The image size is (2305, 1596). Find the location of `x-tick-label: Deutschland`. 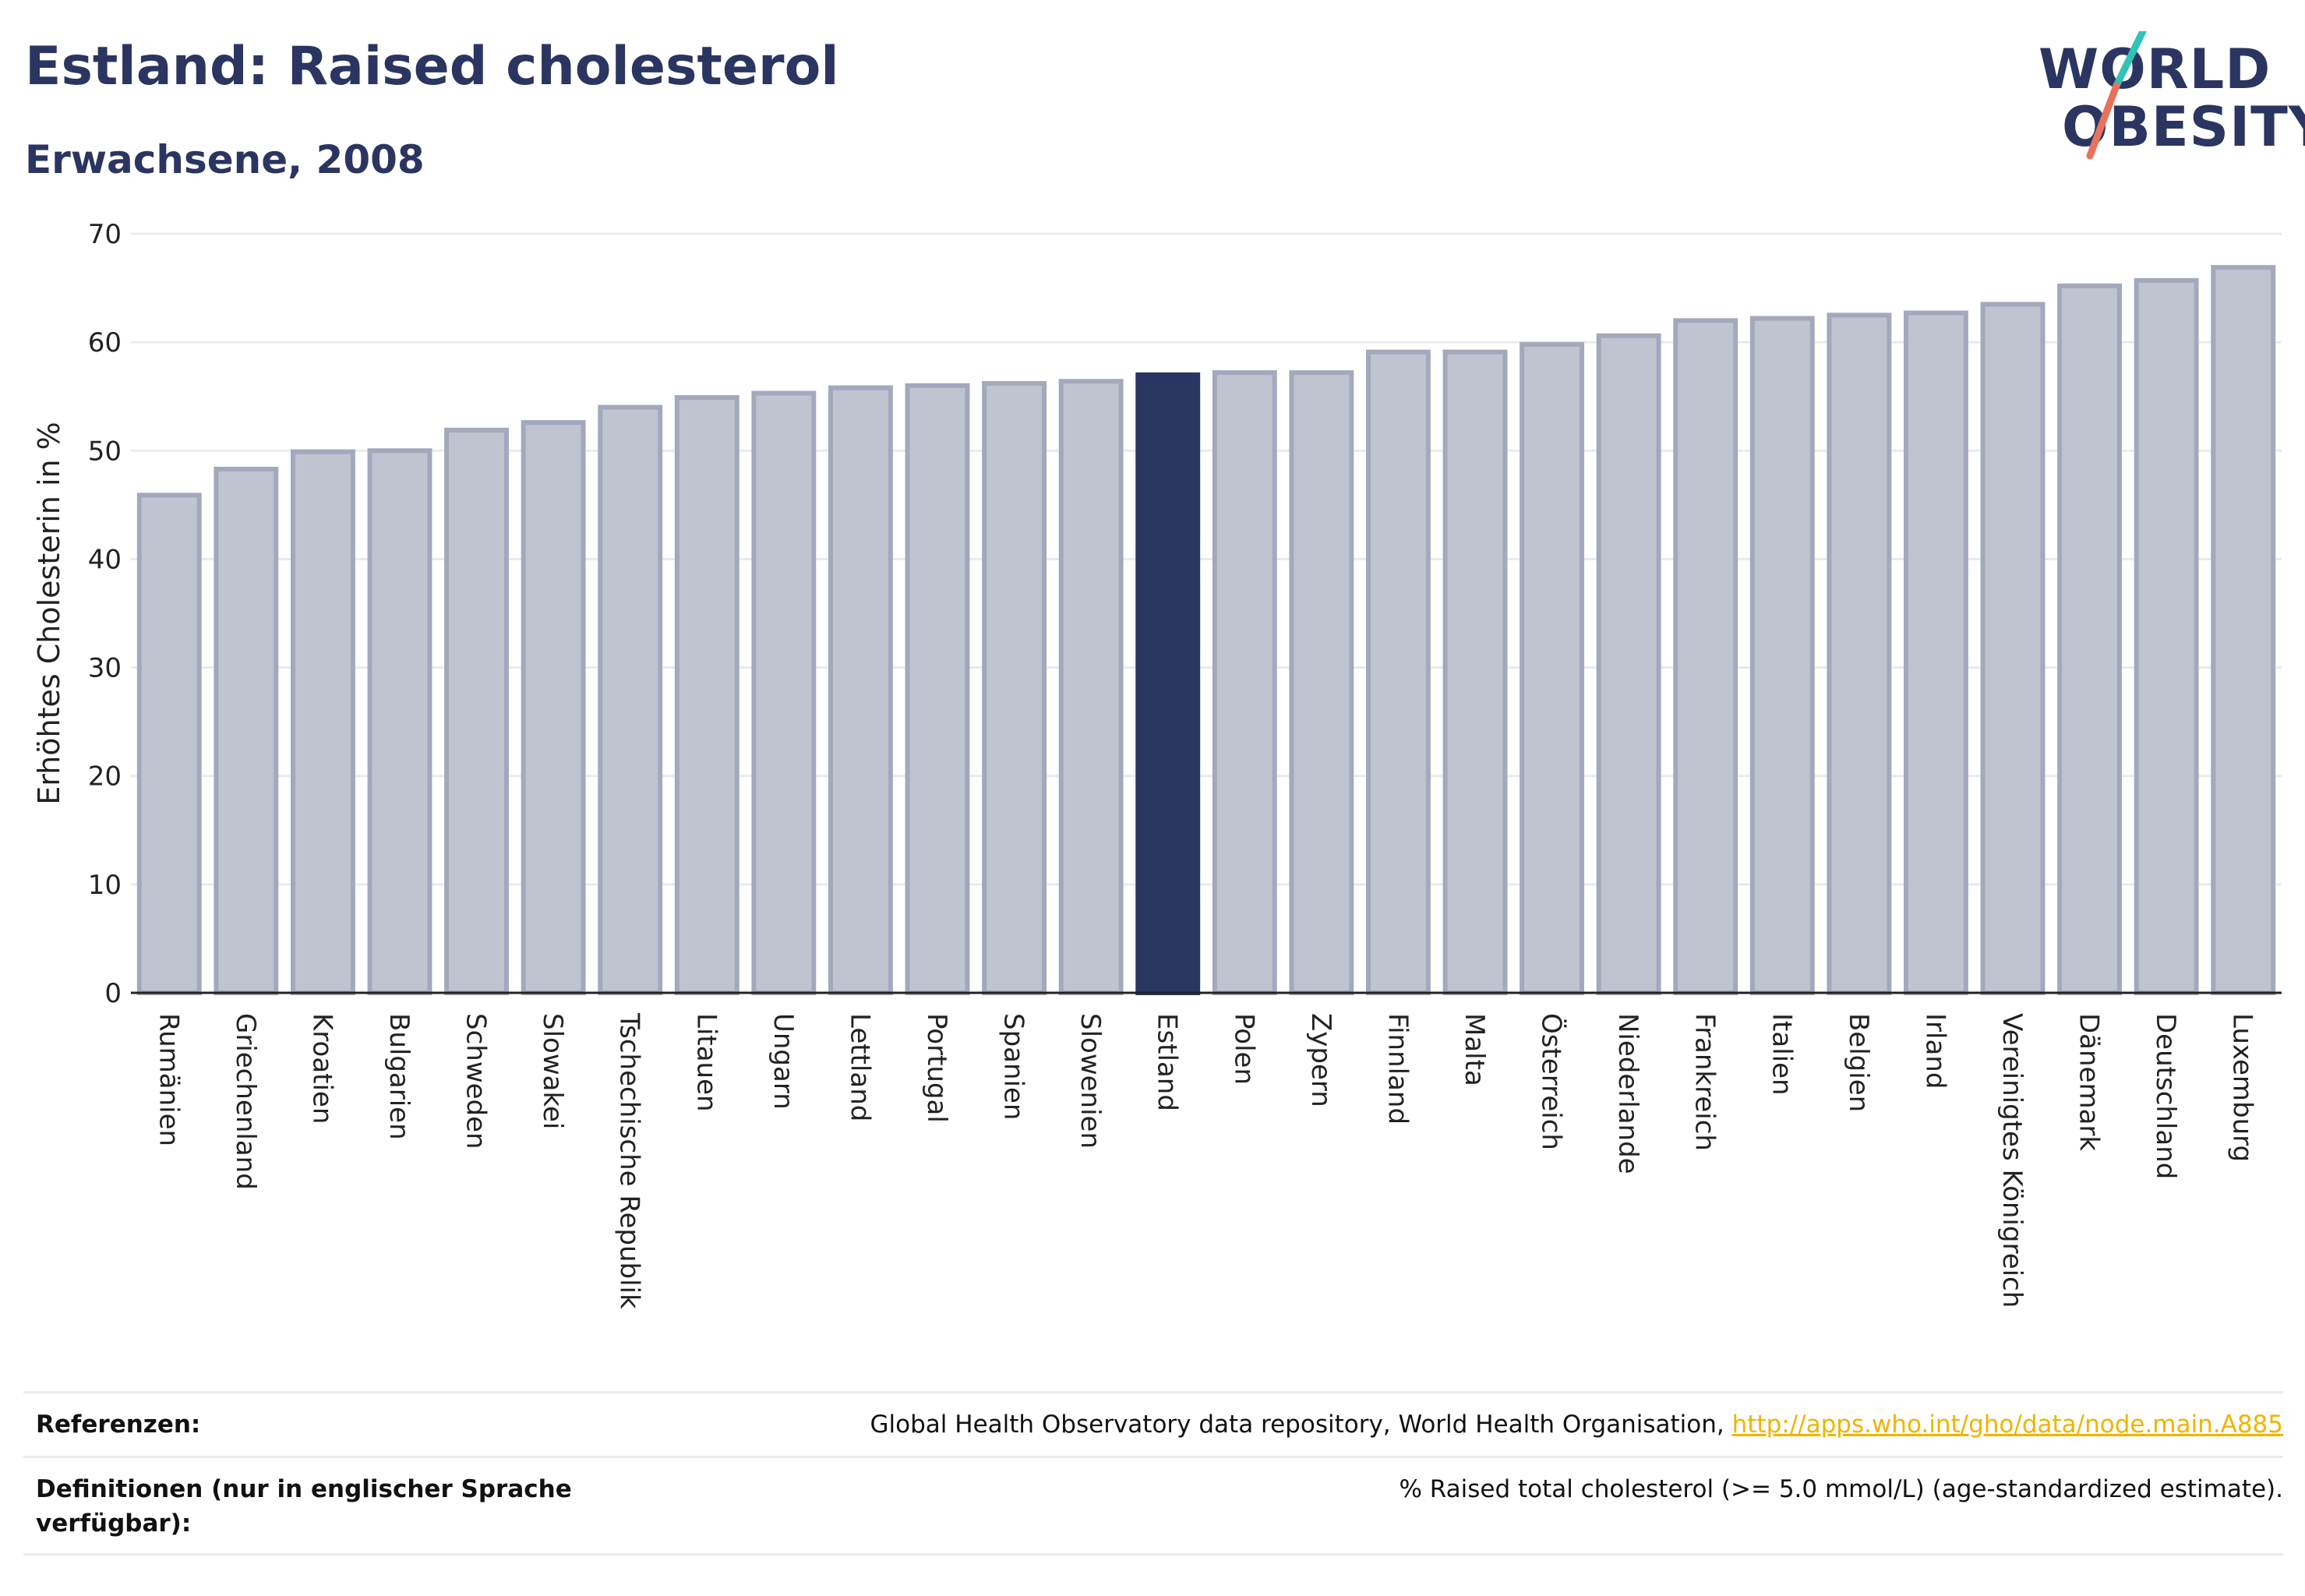

x-tick-label: Deutschland is located at coordinates (2165, 1096).